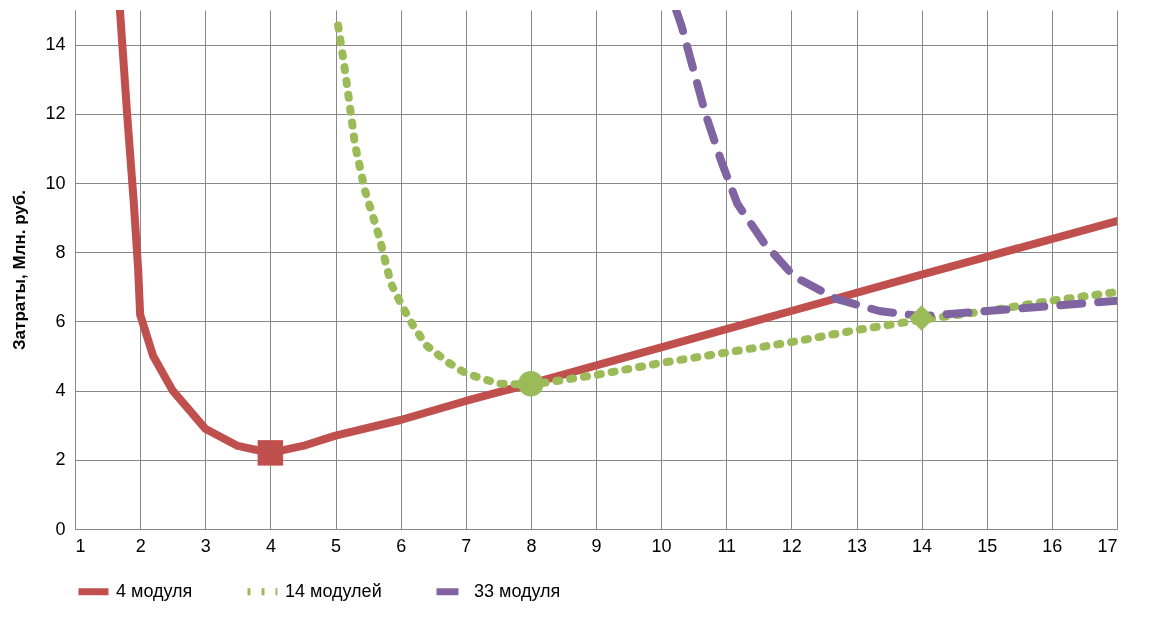 The width and height of the screenshot is (1152, 636). What do you see at coordinates (60, 459) in the screenshot?
I see `y-tick-label: 2` at bounding box center [60, 459].